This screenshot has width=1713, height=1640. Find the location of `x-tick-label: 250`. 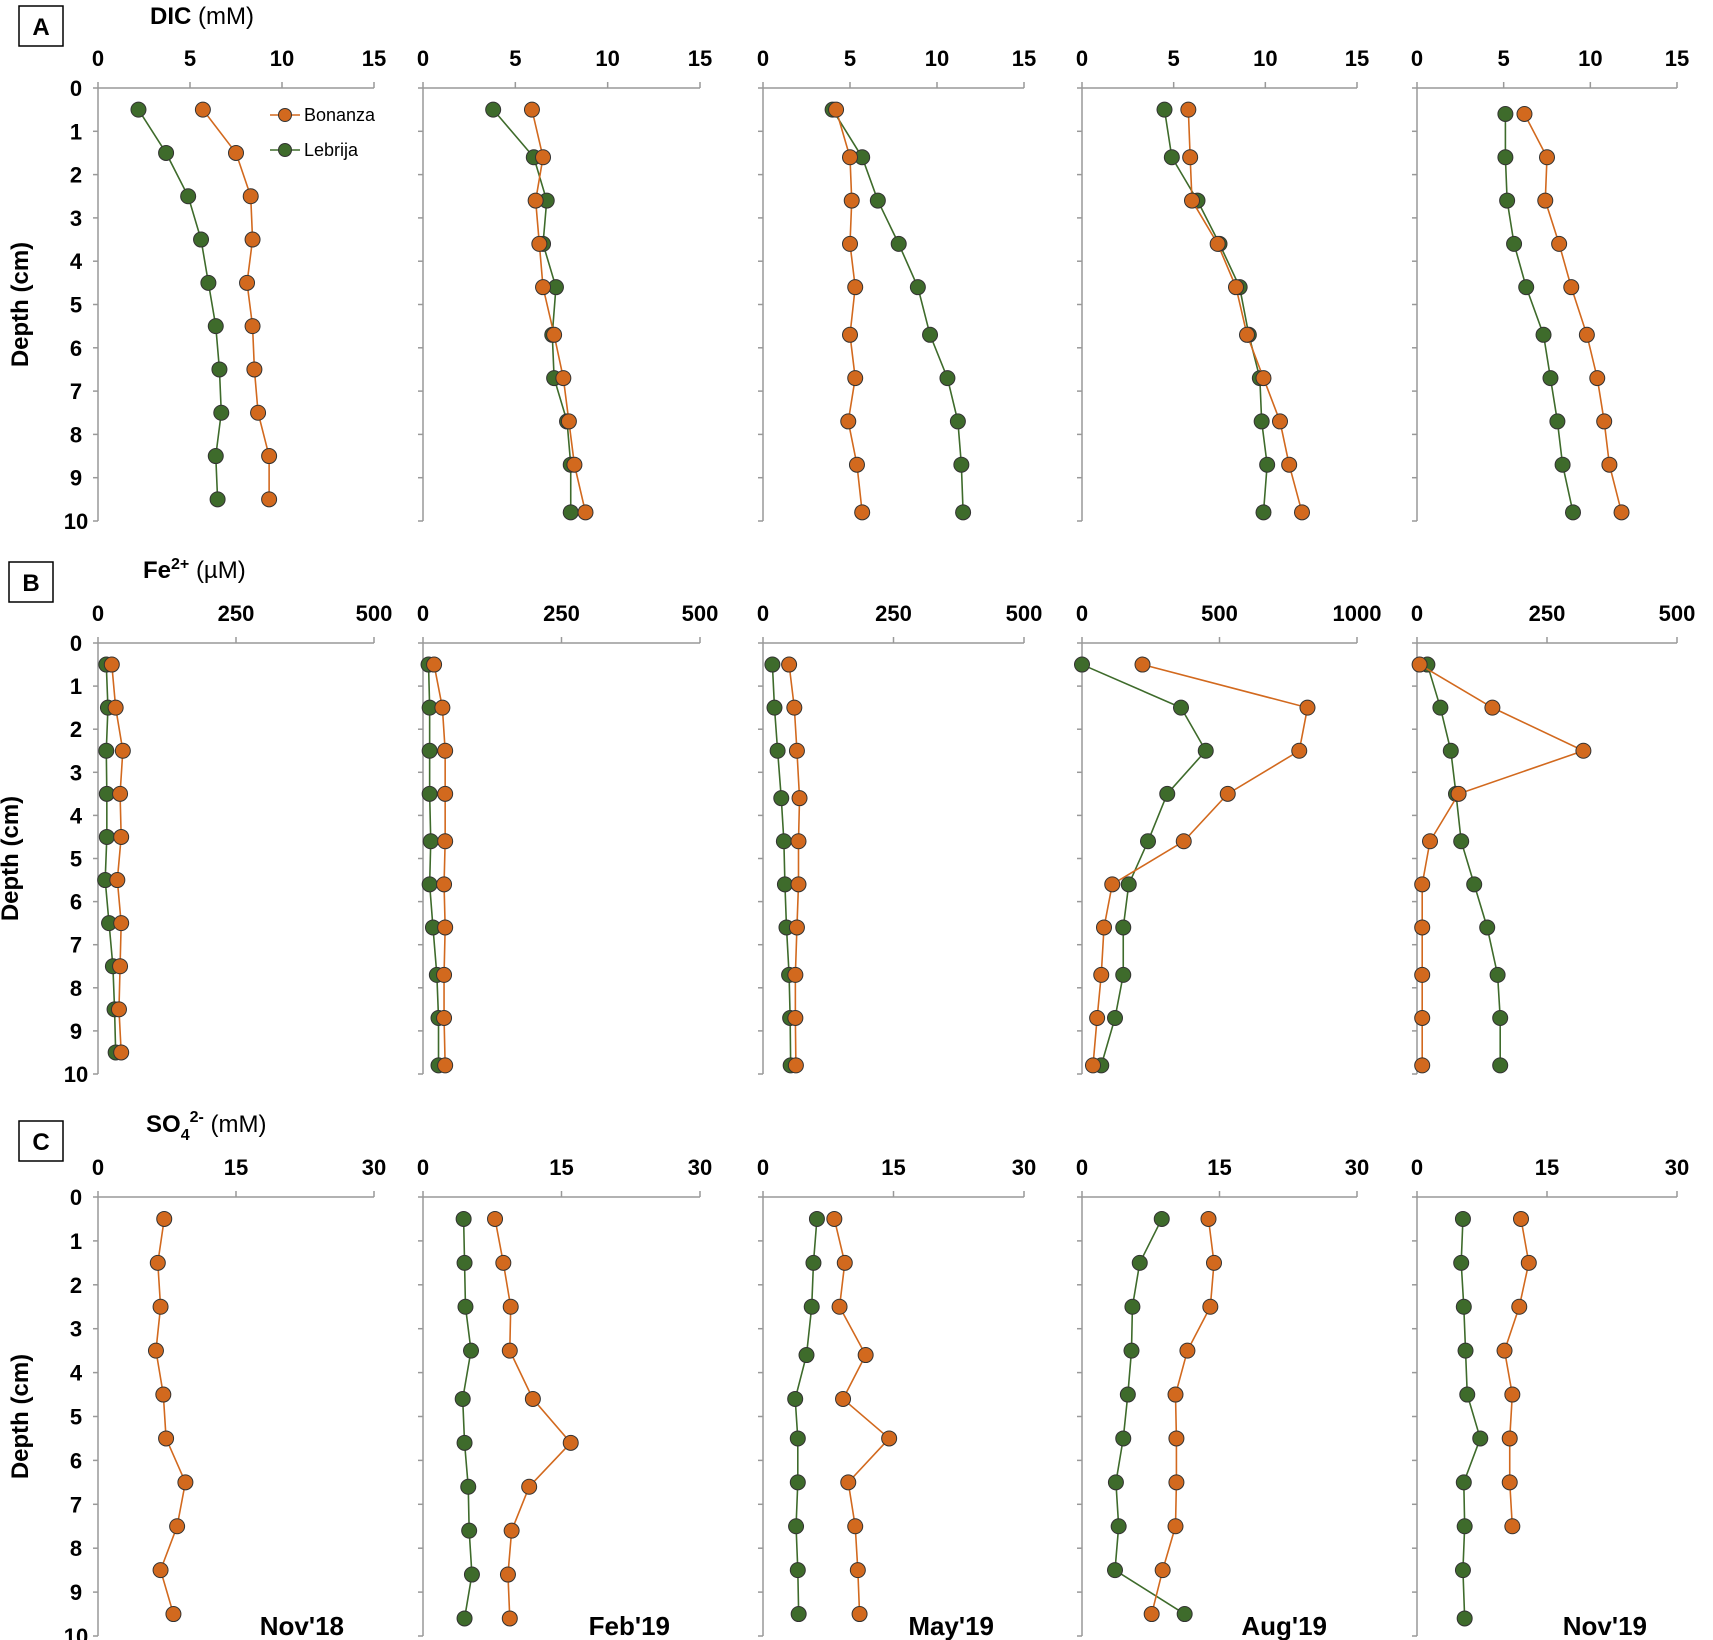

x-tick-label: 250 is located at coordinates (1547, 613).